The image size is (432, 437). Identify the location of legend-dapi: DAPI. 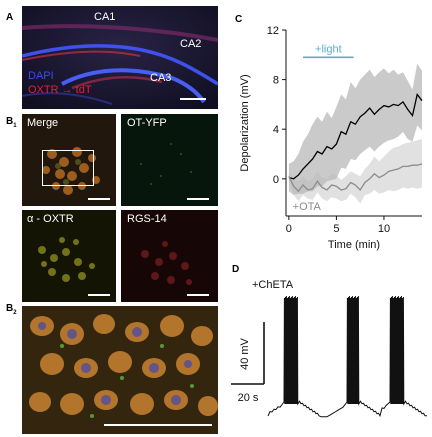
(41, 76).